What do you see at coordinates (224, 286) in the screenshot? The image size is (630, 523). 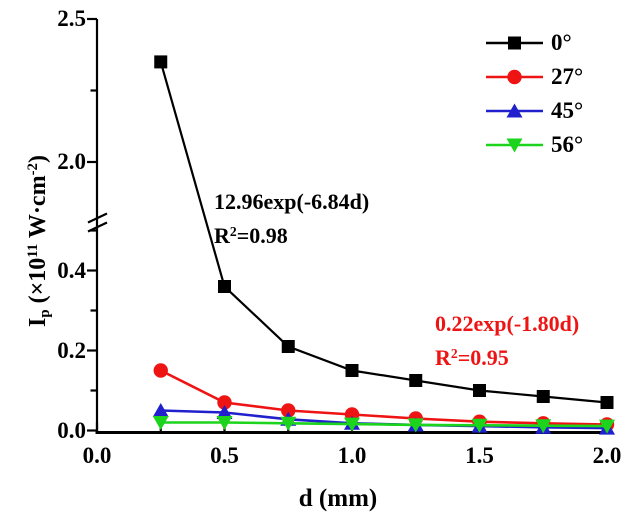 I see `square-marker-0°-1` at bounding box center [224, 286].